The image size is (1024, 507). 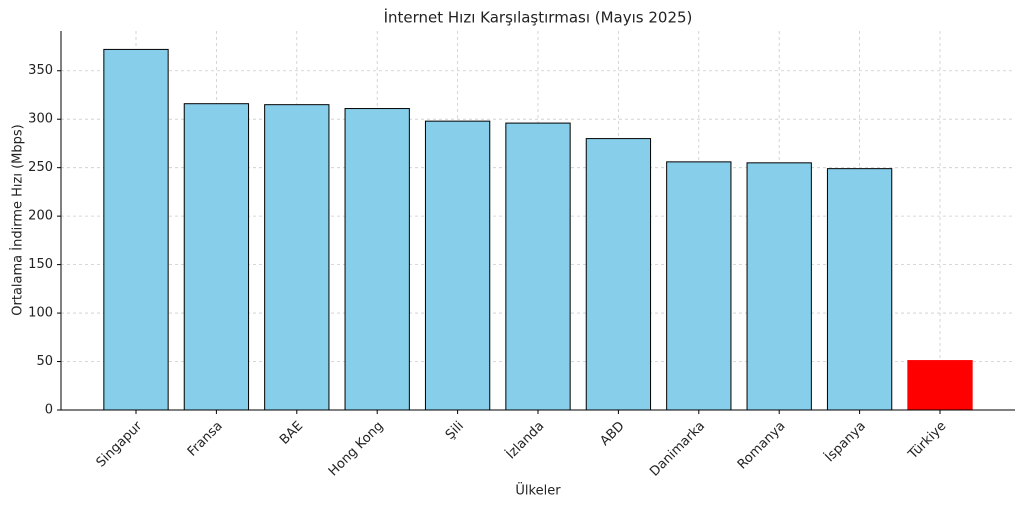 What do you see at coordinates (49, 410) in the screenshot?
I see `y-tick-label: 0` at bounding box center [49, 410].